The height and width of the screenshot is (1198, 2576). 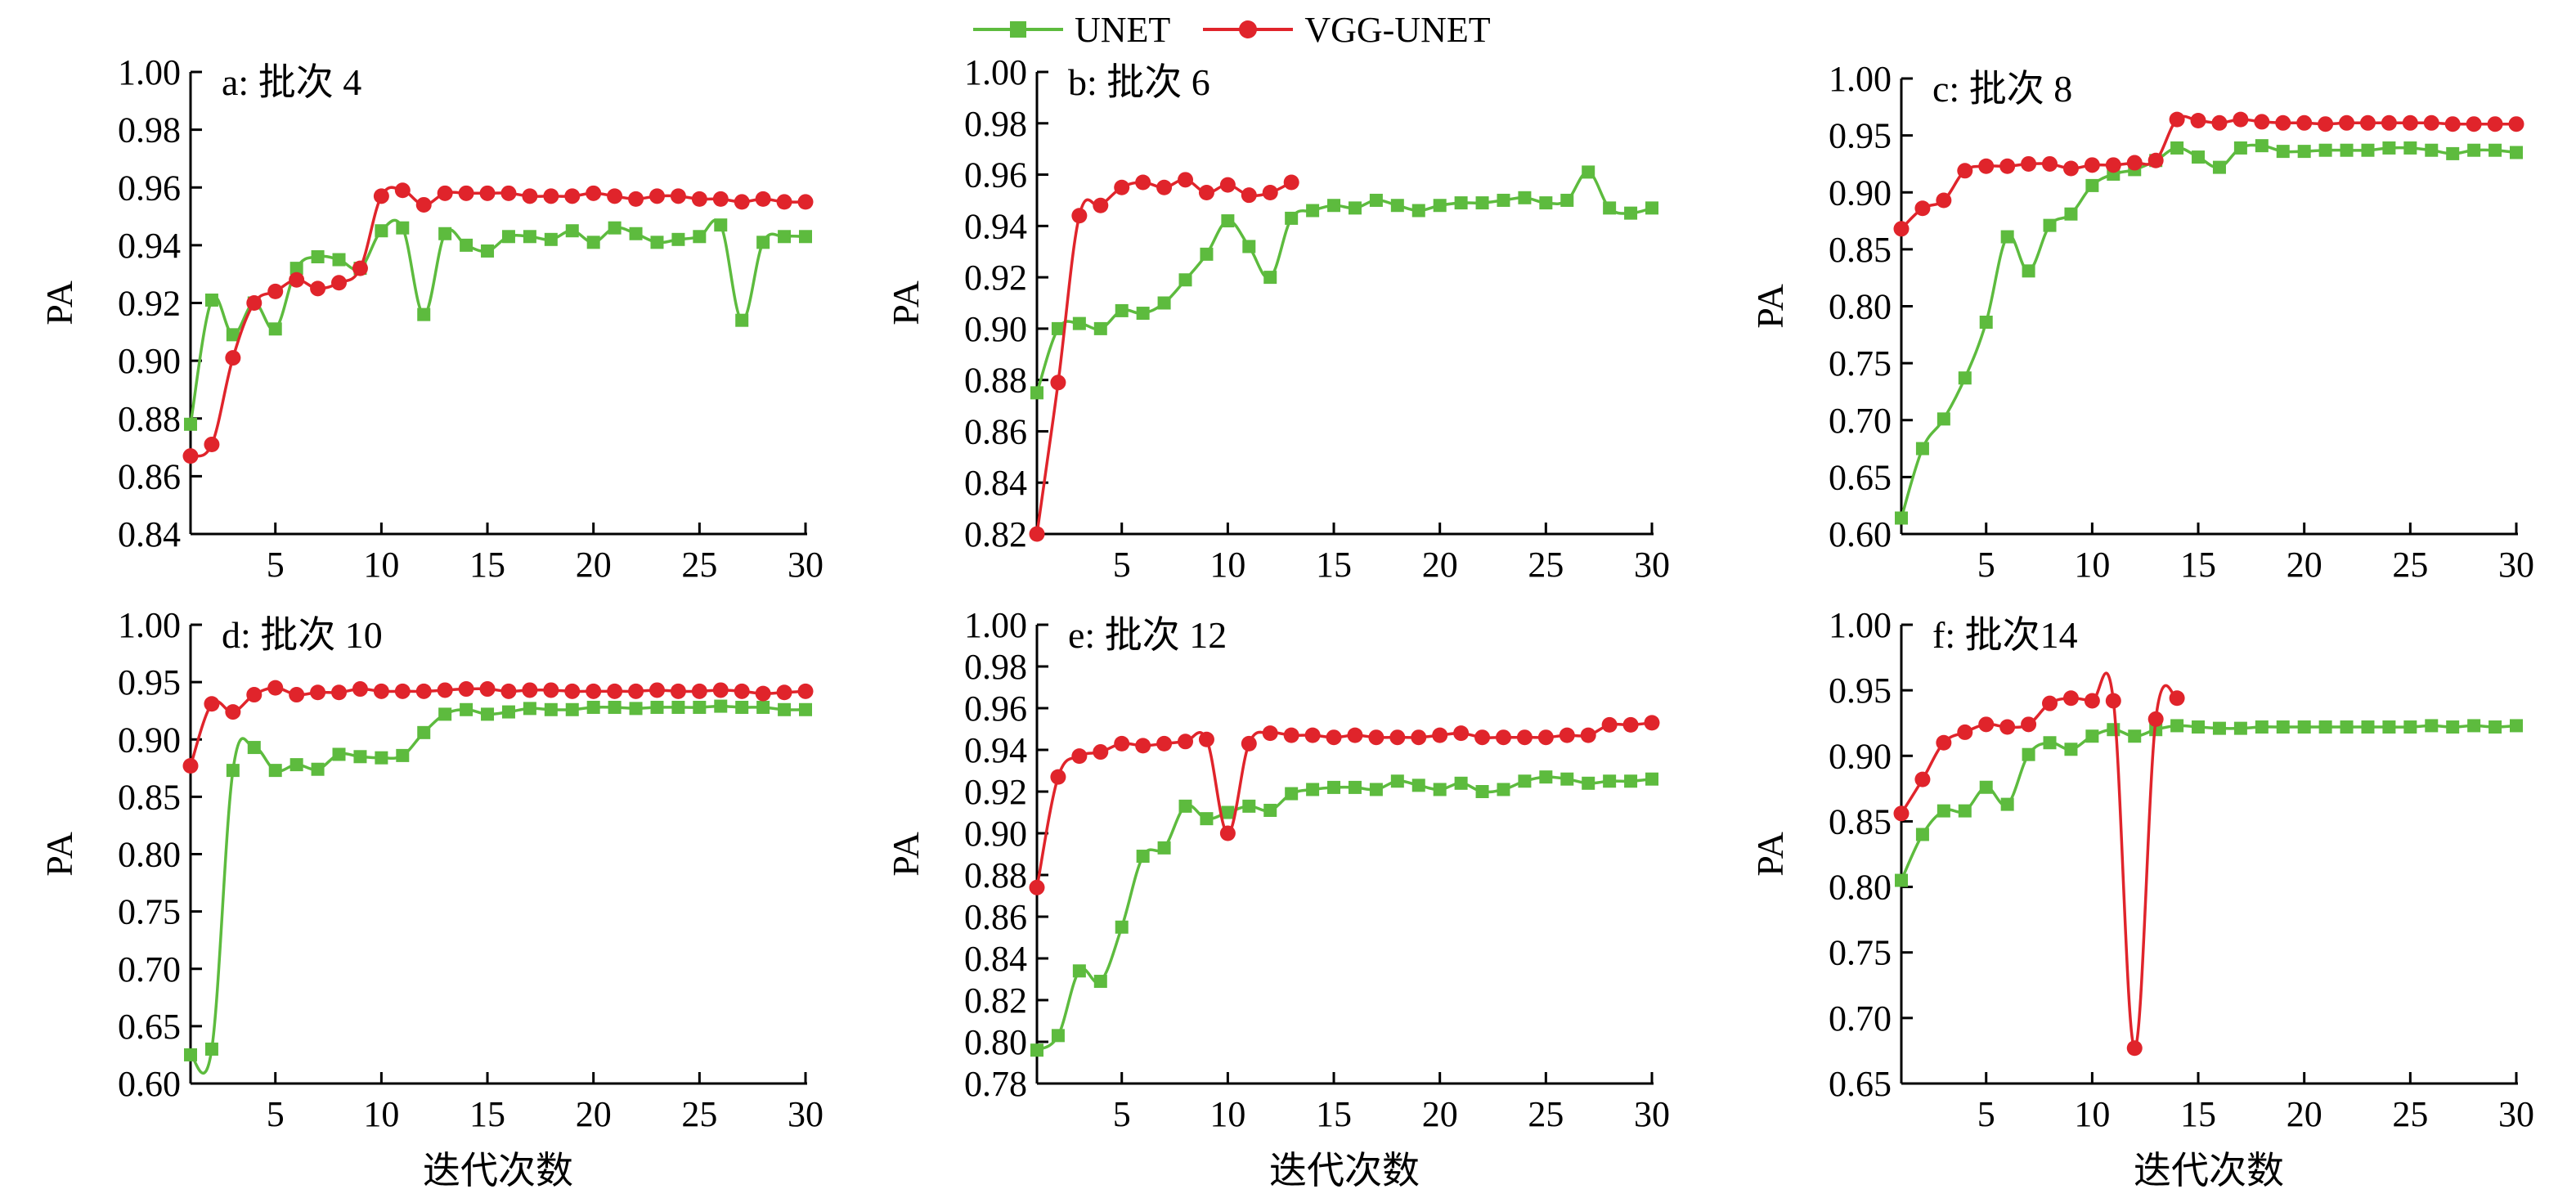 What do you see at coordinates (996, 1042) in the screenshot?
I see `y-tick-label: 0.80` at bounding box center [996, 1042].